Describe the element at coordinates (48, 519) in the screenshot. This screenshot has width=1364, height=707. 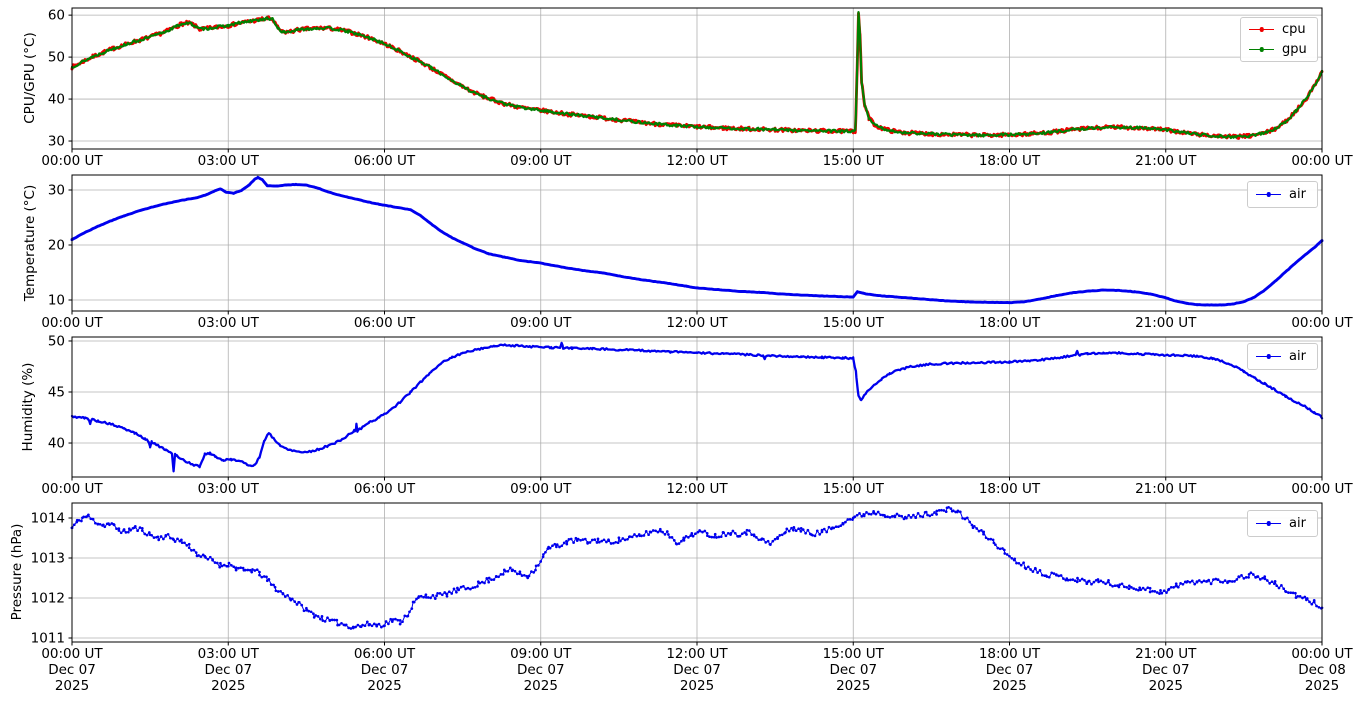
I see `y-tick-label: 1014` at that location.